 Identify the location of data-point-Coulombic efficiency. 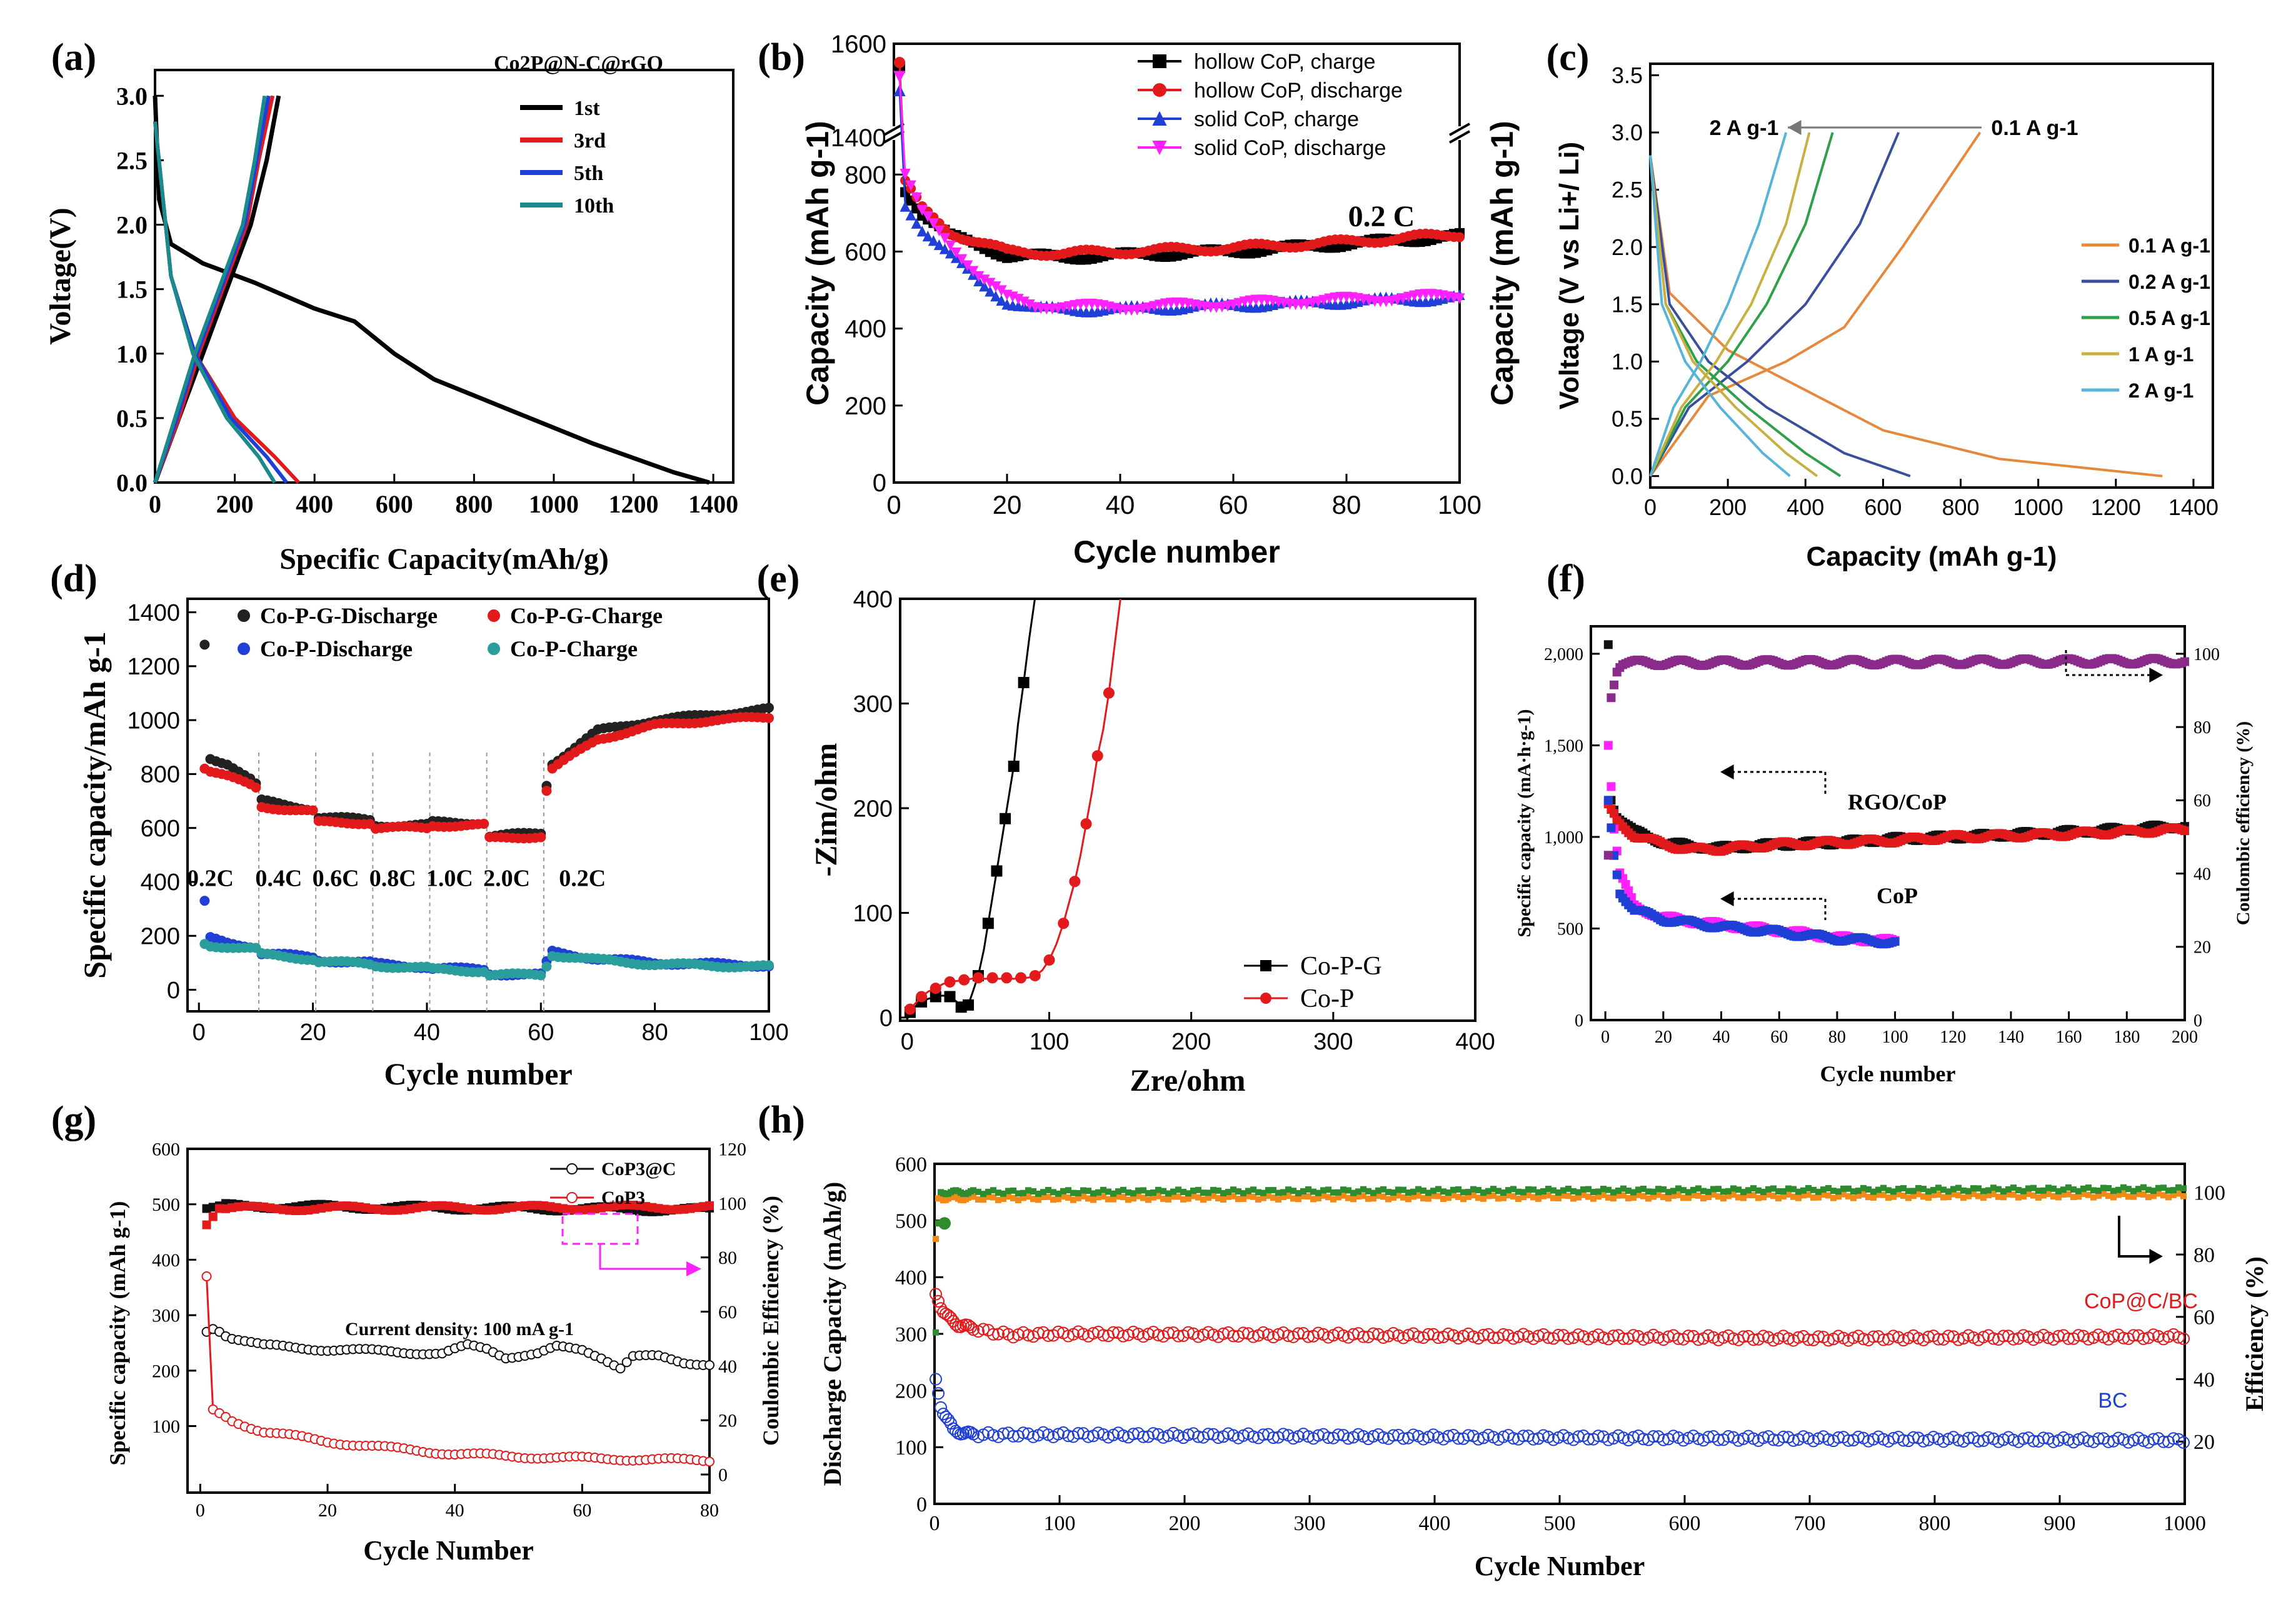
(1608, 855).